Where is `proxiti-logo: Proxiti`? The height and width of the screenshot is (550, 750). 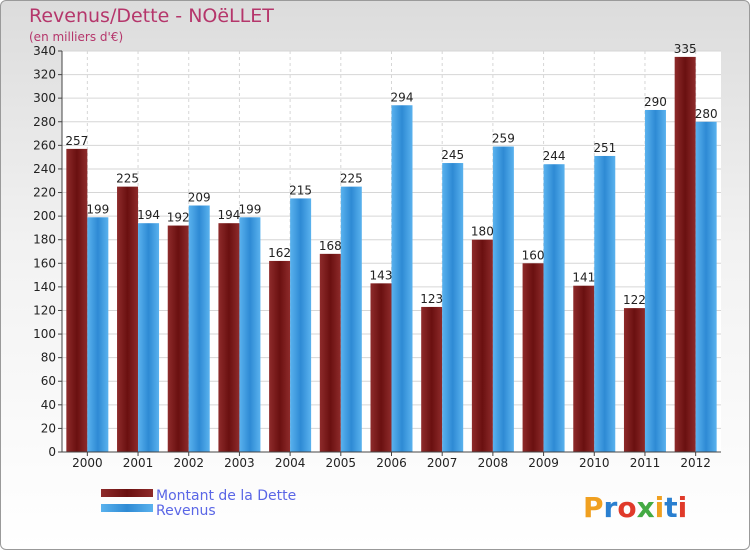
proxiti-logo: Proxiti is located at coordinates (635, 507).